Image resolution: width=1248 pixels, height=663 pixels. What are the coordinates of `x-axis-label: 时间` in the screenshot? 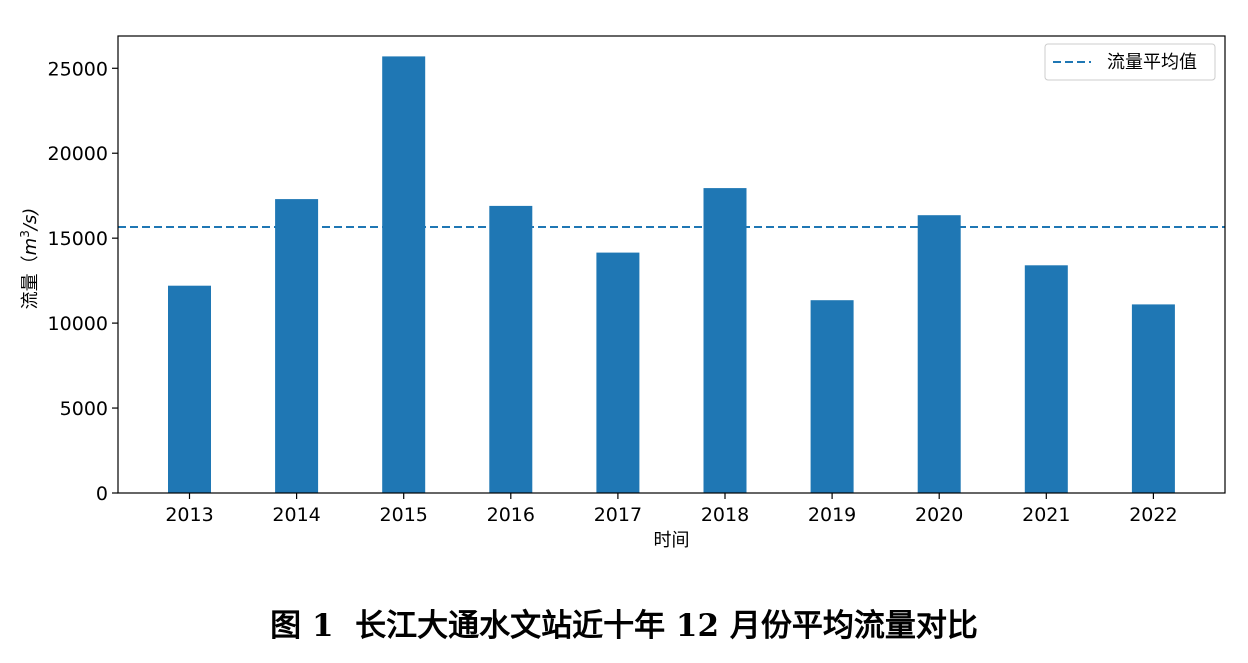 It's located at (672, 540).